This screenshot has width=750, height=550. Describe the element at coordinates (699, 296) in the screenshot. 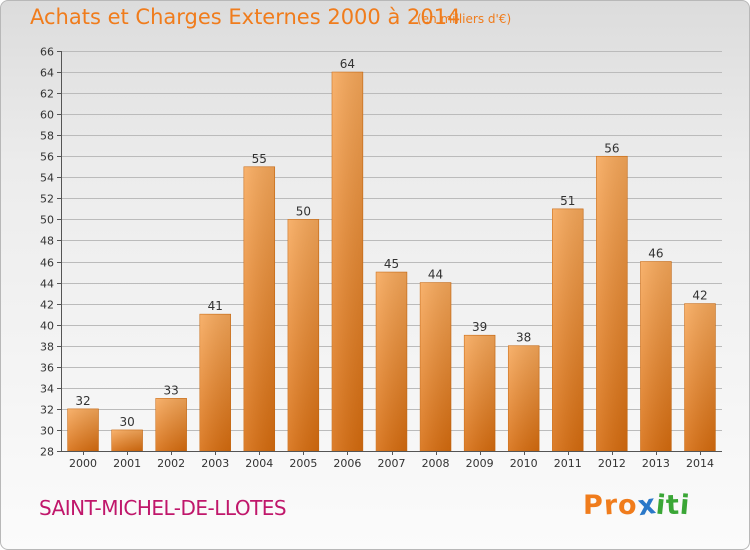

I see `bar-value-label: 42` at that location.